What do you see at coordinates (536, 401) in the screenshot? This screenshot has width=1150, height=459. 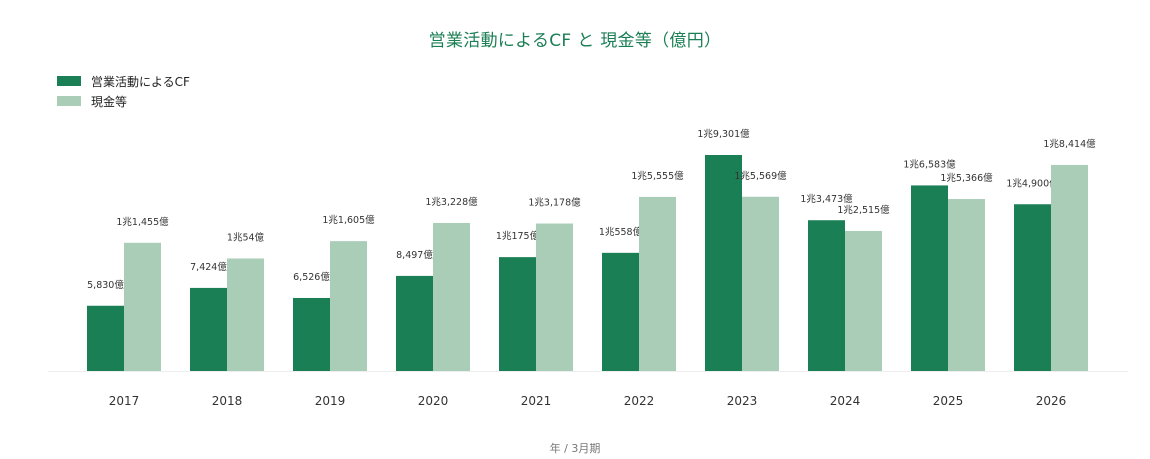 I see `x-tick-label-2021: 2021` at bounding box center [536, 401].